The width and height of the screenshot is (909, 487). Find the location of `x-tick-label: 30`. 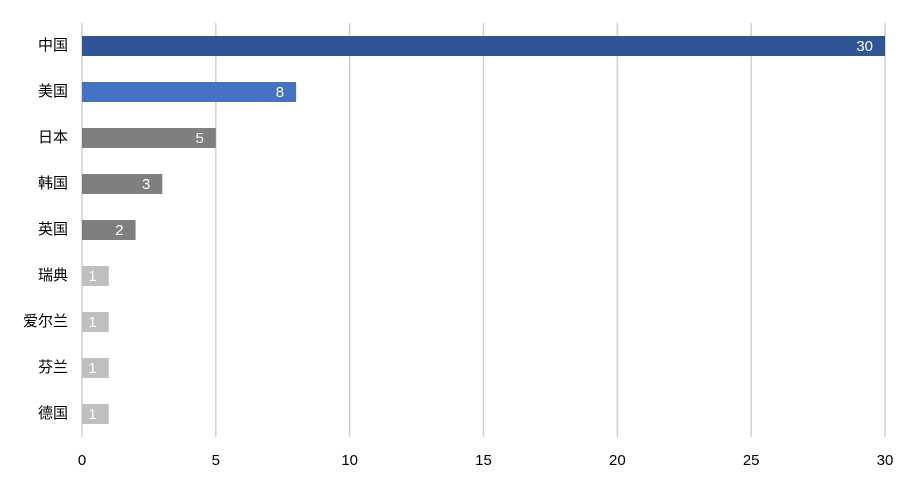

x-tick-label: 30 is located at coordinates (885, 460).